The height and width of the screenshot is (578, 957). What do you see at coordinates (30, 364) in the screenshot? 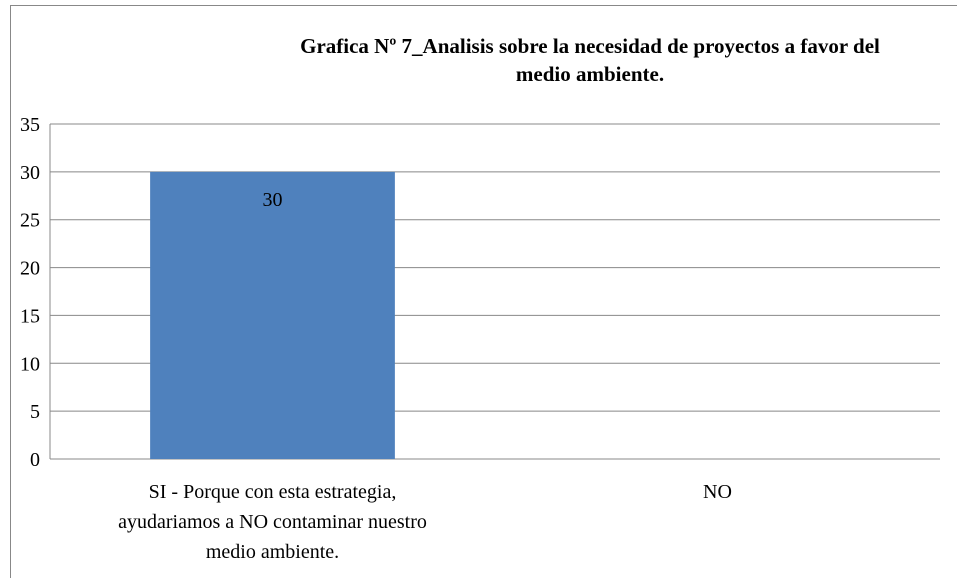
I see `y-tick-label: 10` at bounding box center [30, 364].